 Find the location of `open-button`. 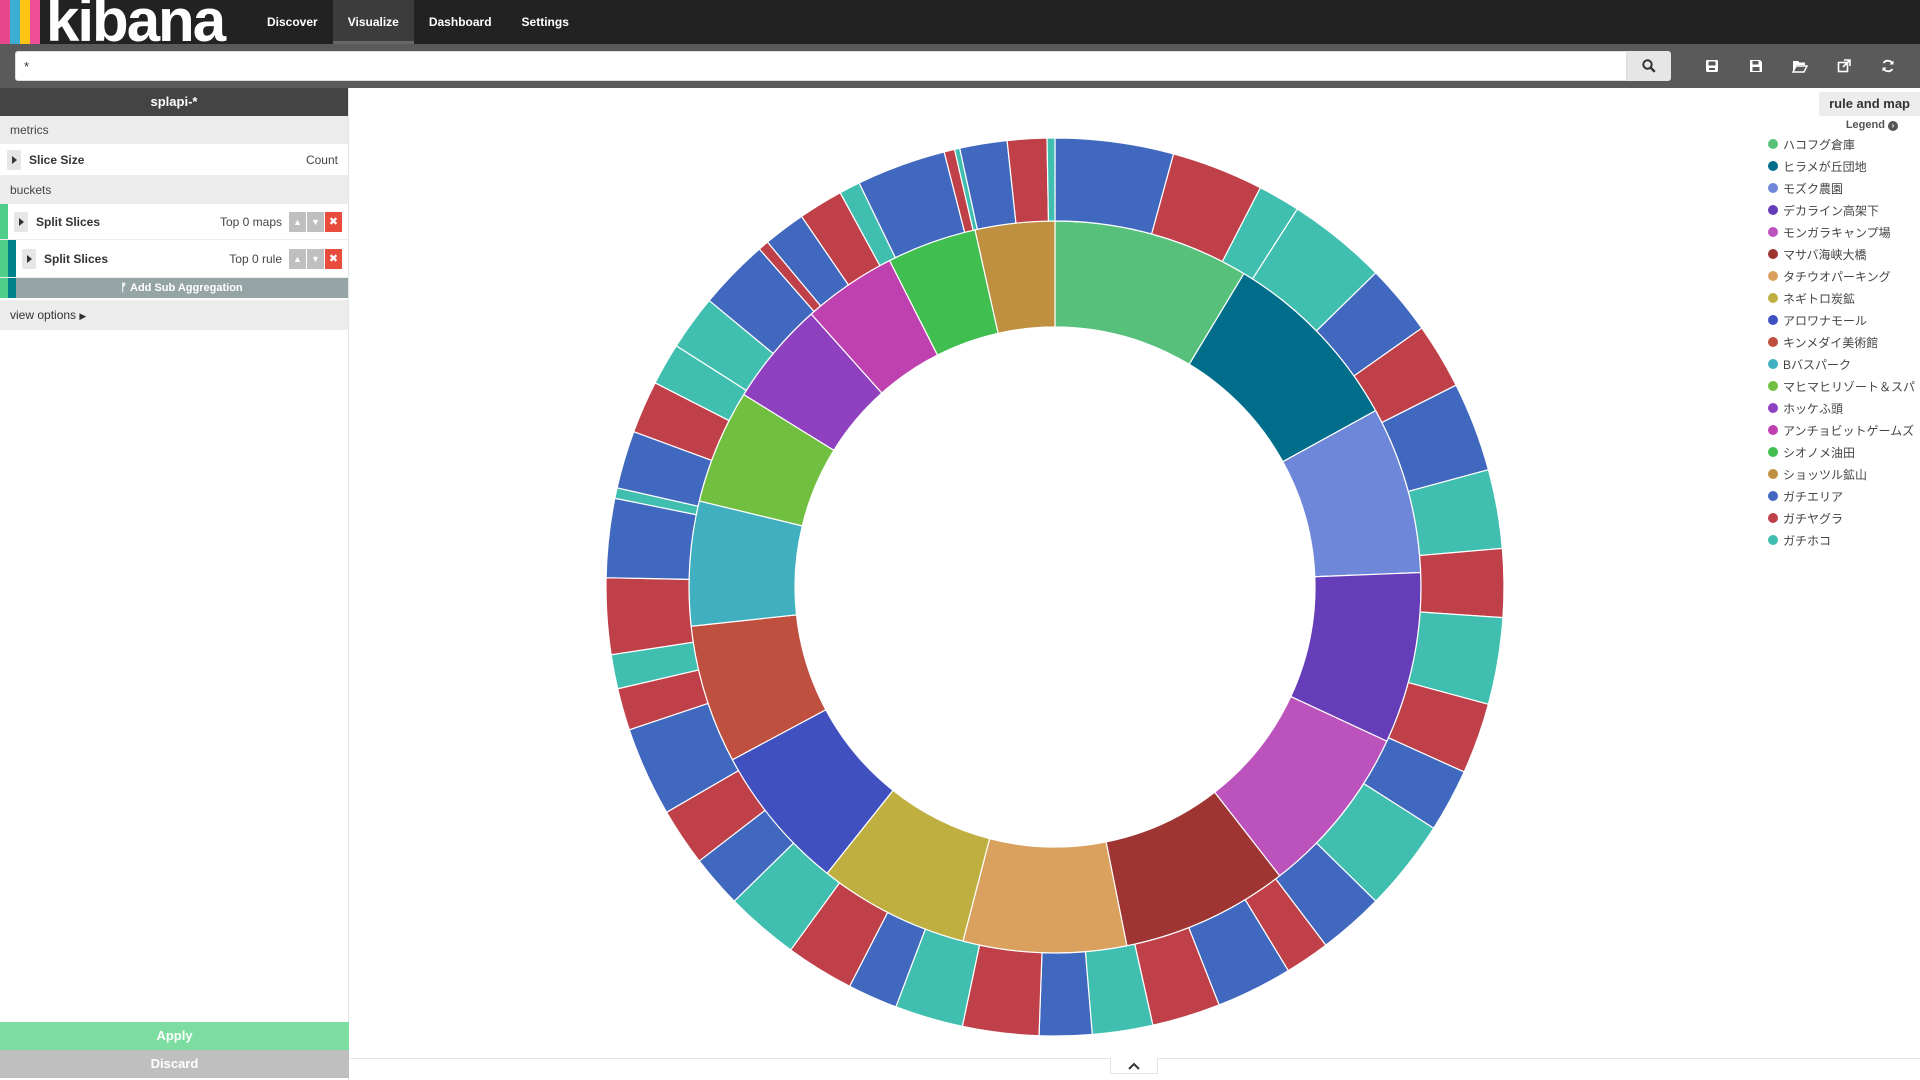

open-button is located at coordinates (1800, 66).